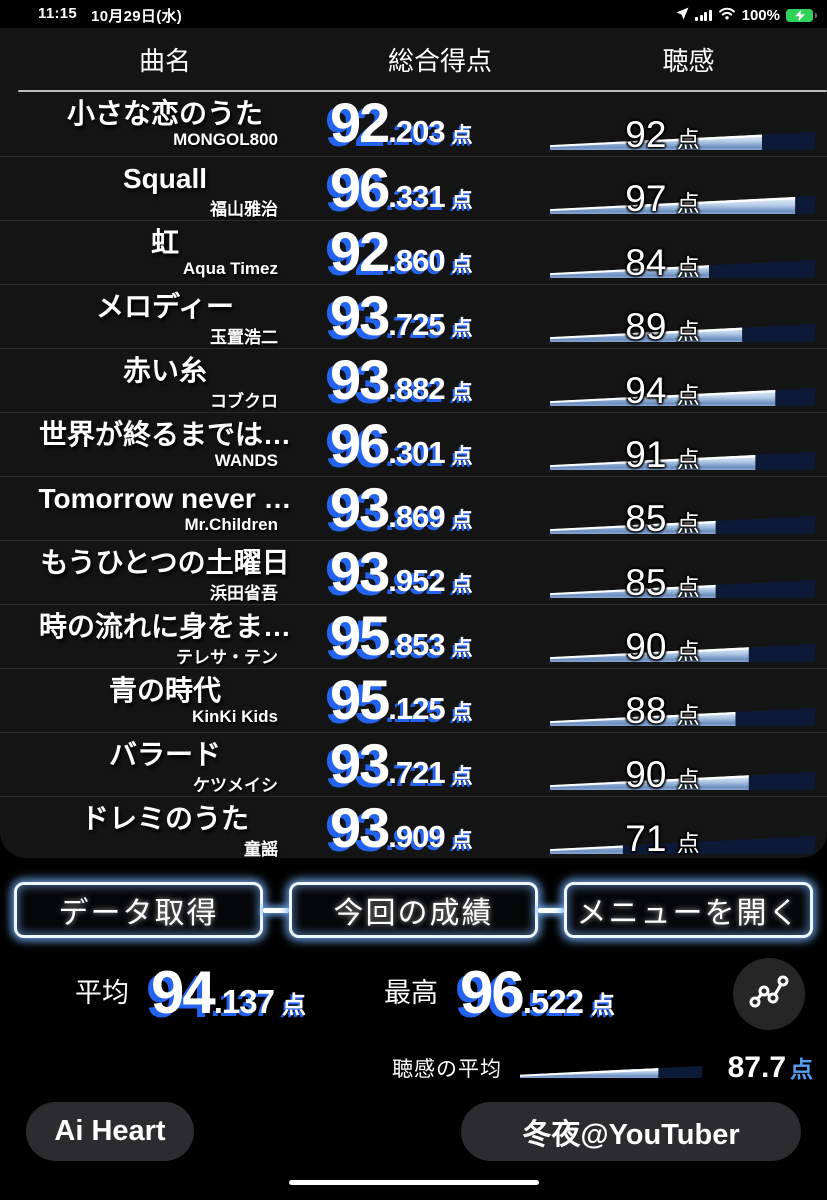 The height and width of the screenshot is (1200, 827). What do you see at coordinates (165, 252) in the screenshot?
I see `song-cell: 虹 Aqua Timez` at bounding box center [165, 252].